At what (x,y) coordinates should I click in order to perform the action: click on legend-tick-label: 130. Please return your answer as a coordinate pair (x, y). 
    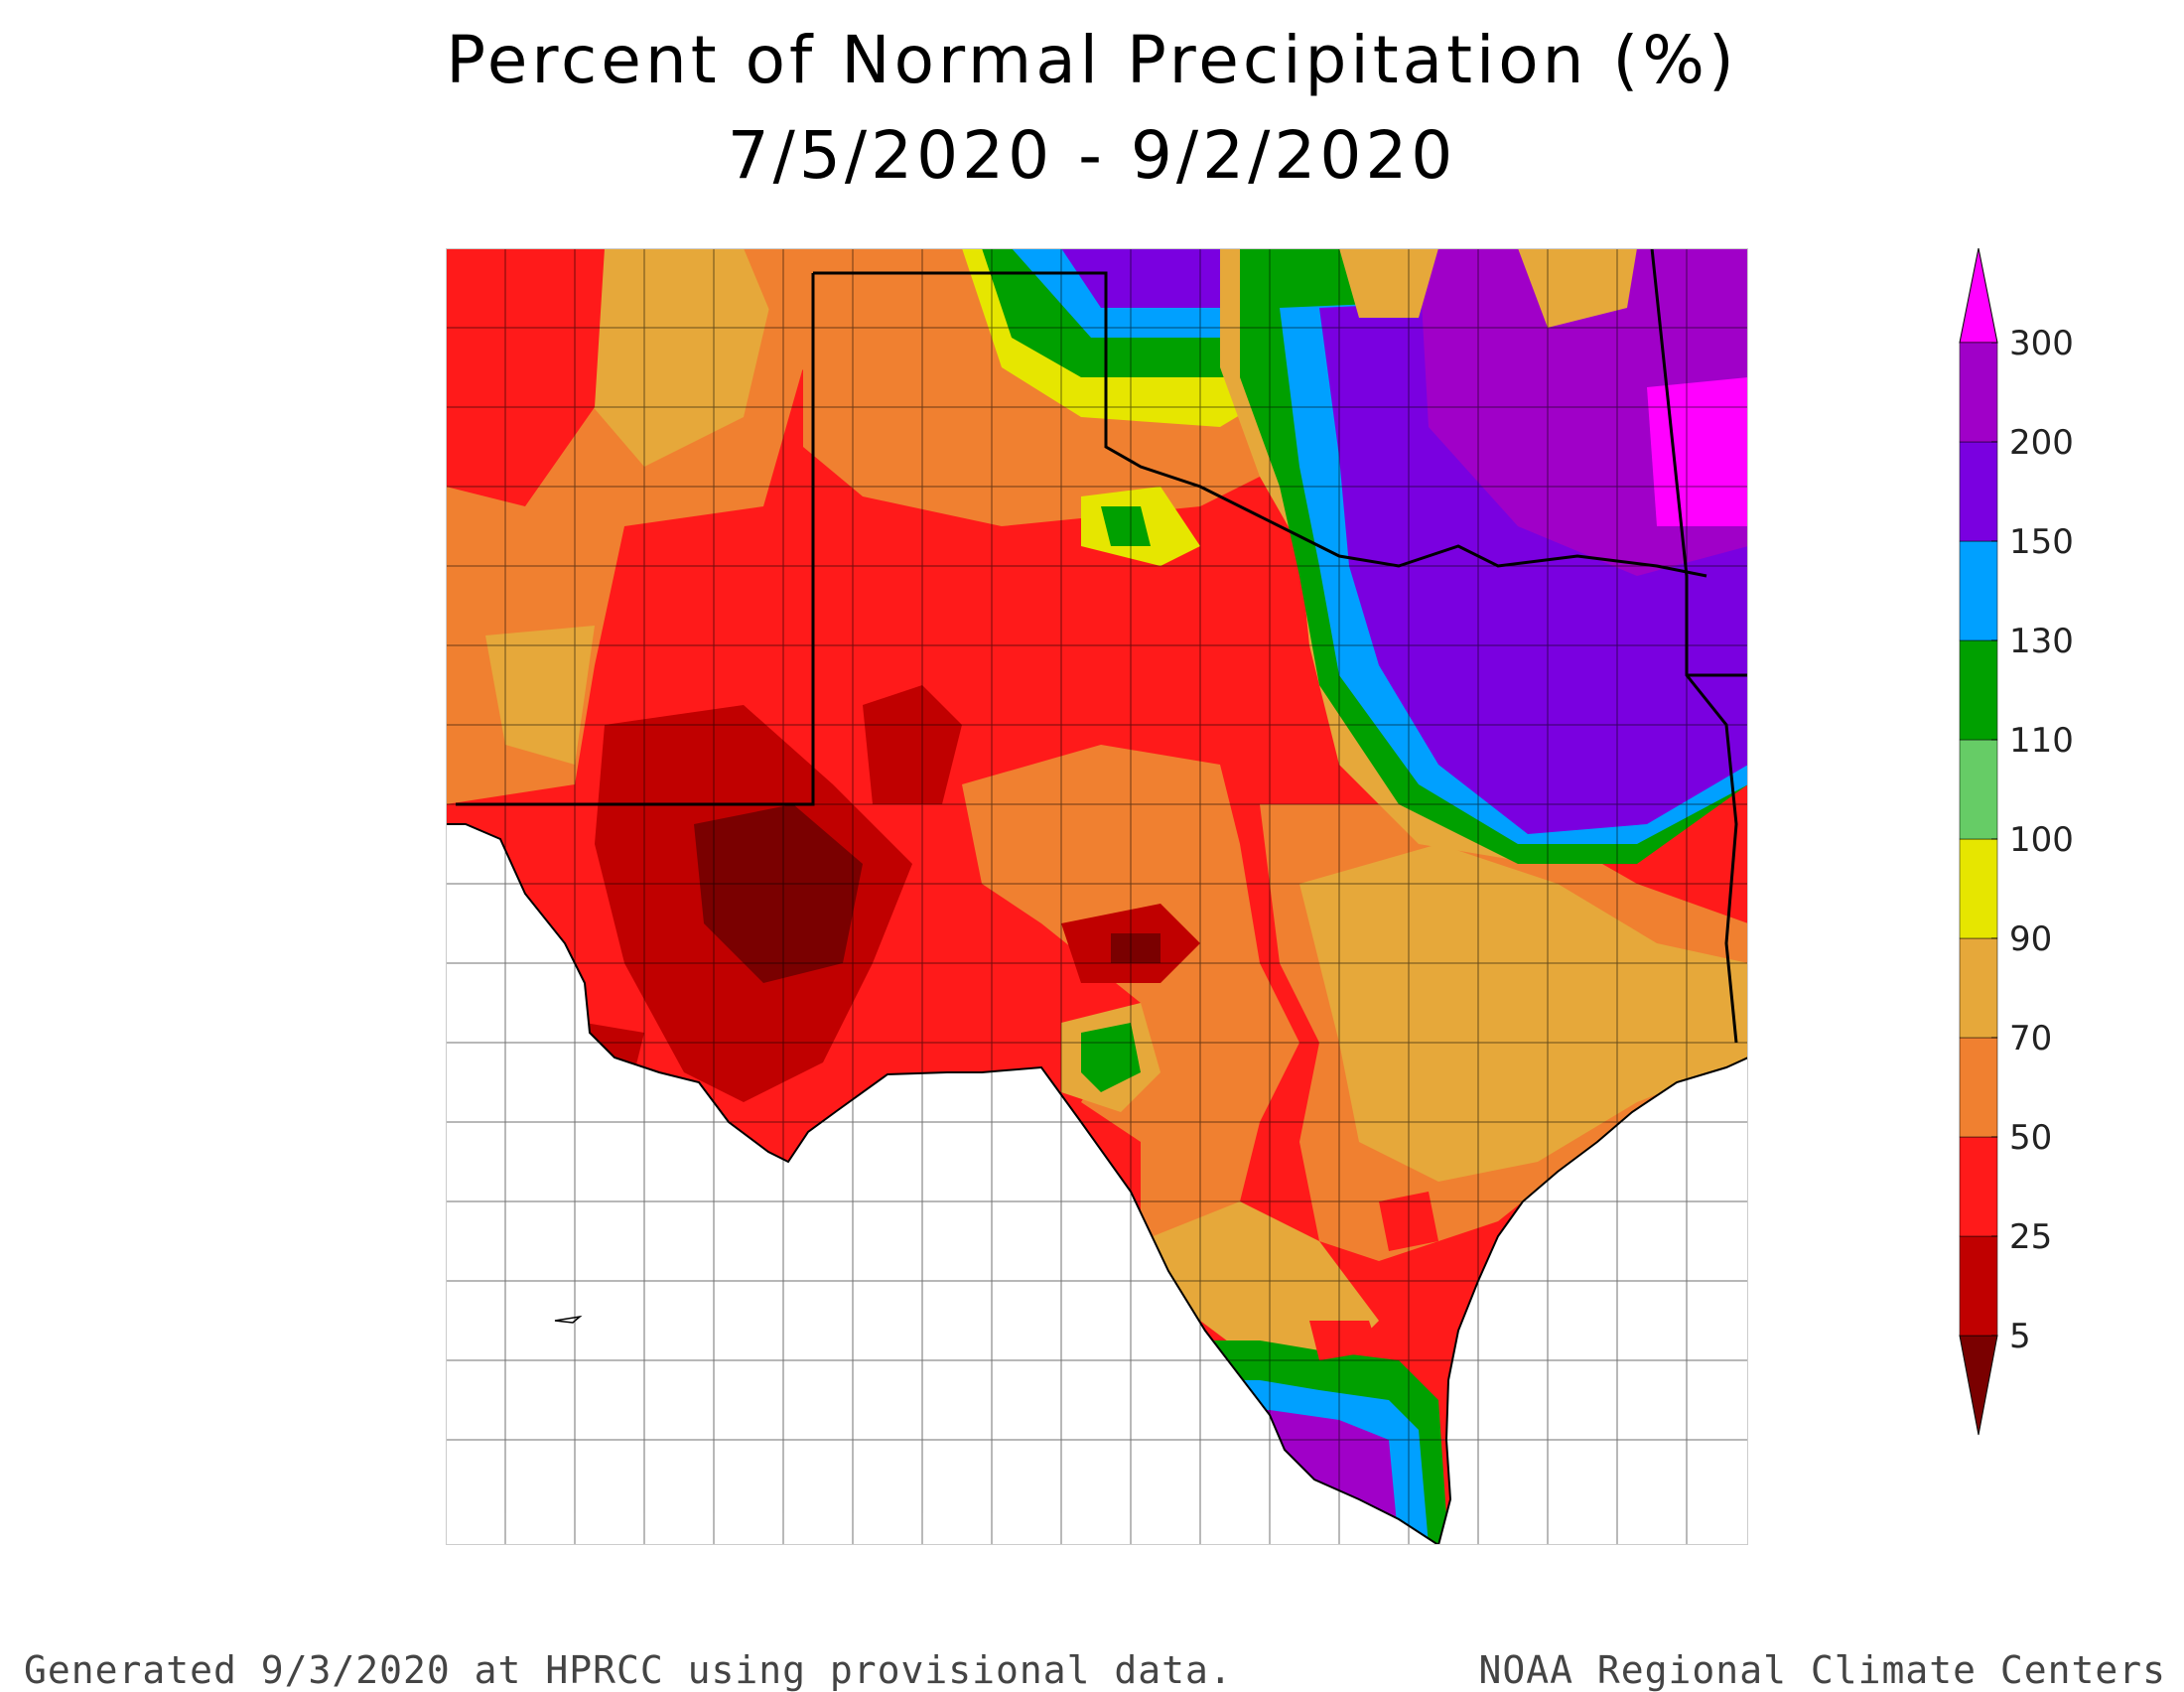
    Looking at the image, I should click on (2041, 641).